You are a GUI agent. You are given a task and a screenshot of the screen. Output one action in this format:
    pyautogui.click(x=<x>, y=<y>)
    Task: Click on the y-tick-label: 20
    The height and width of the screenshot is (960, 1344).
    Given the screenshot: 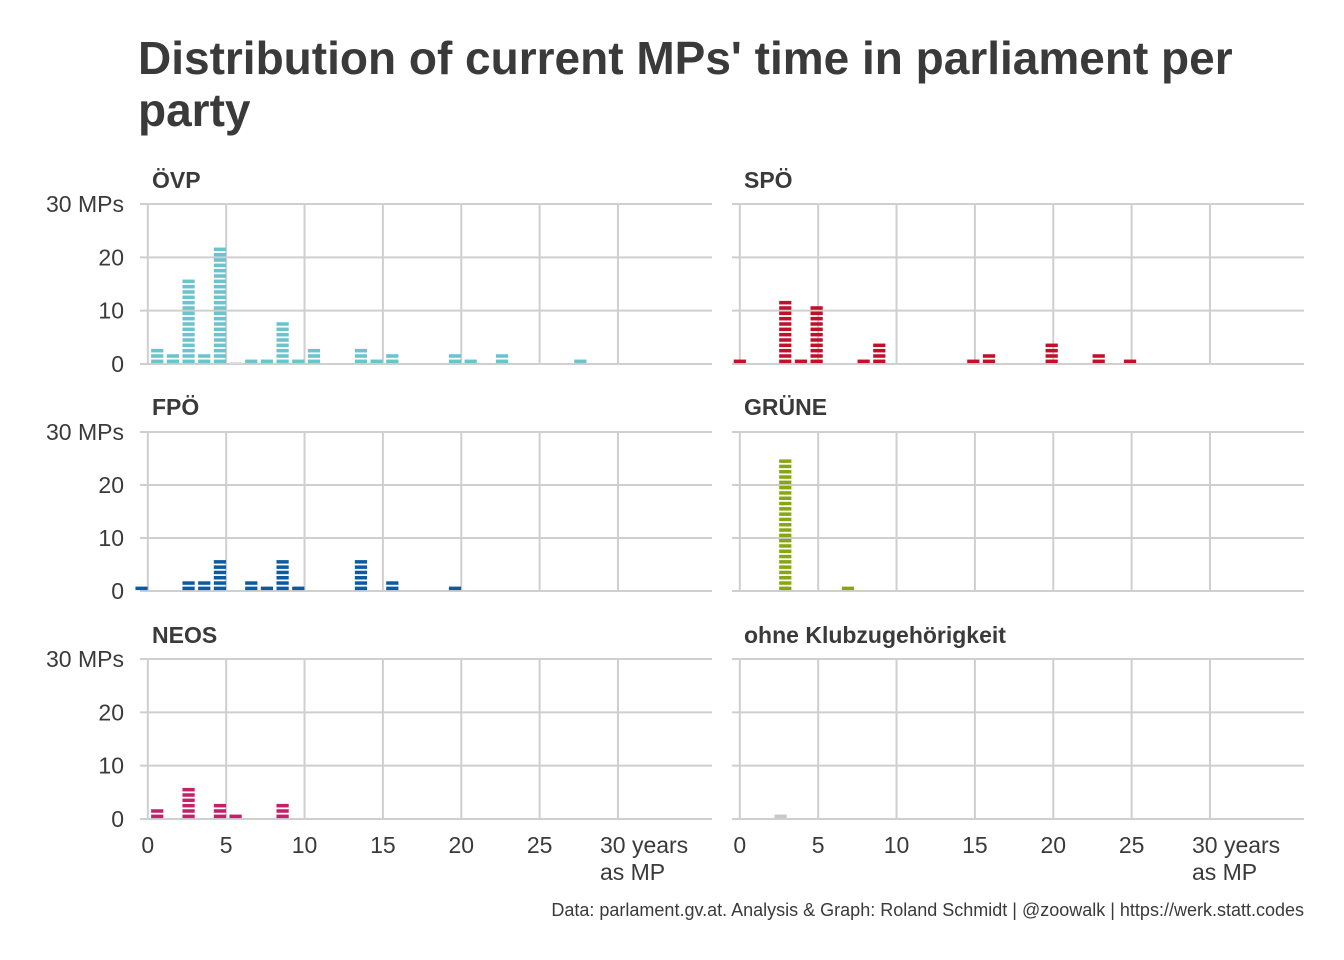 What is the action you would take?
    pyautogui.click(x=111, y=485)
    